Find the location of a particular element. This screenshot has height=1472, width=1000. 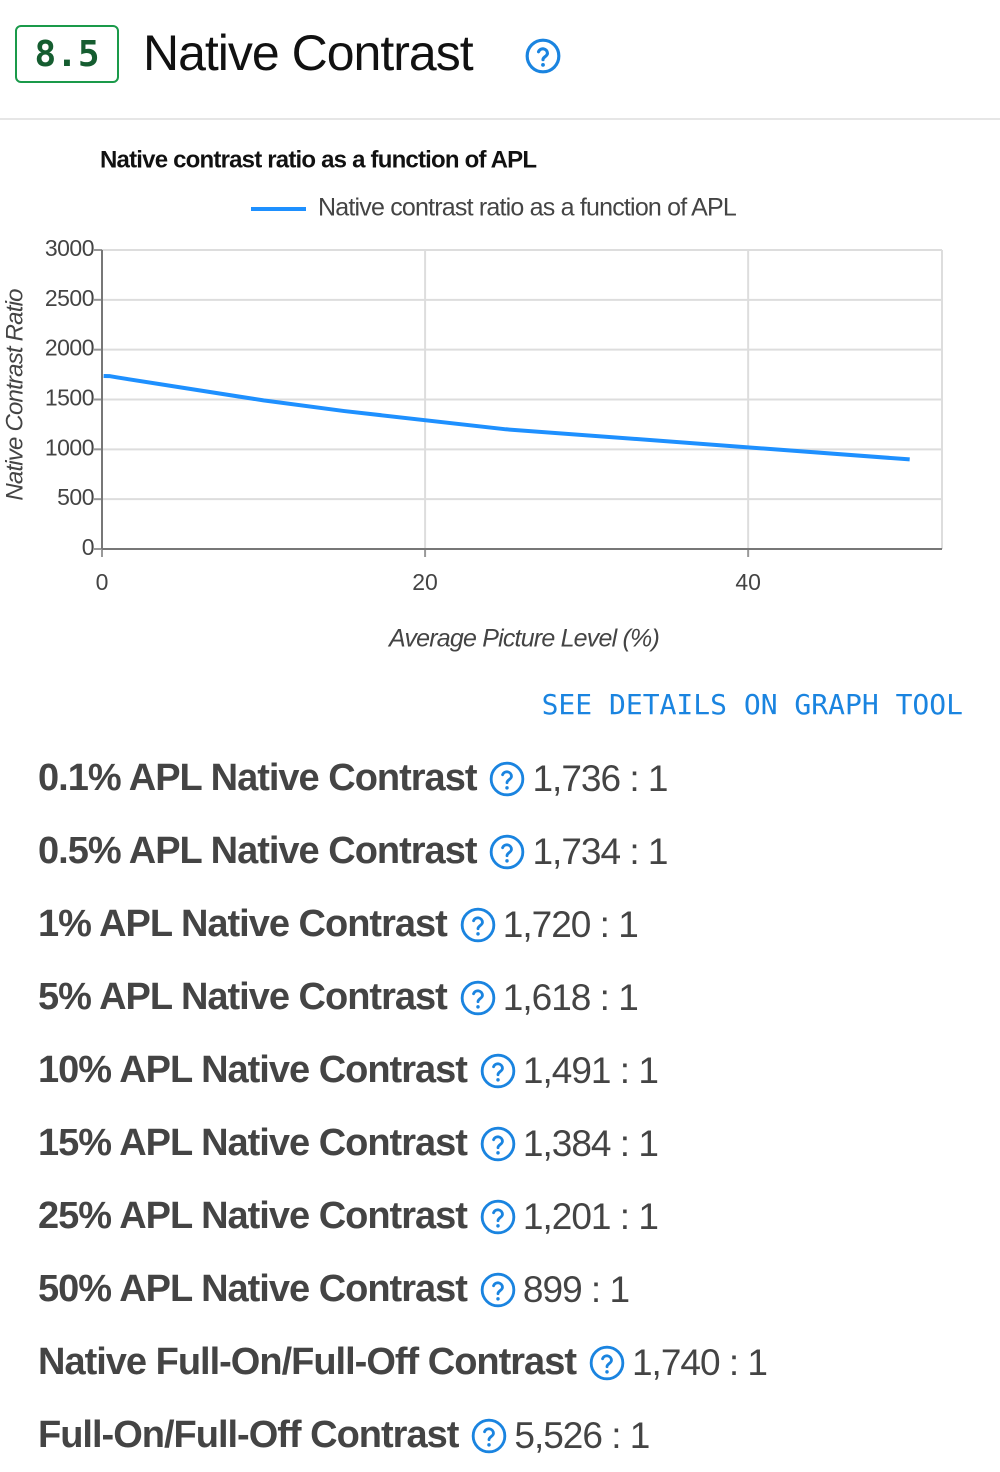

measurement-value: 1,734 : 1 is located at coordinates (600, 851).